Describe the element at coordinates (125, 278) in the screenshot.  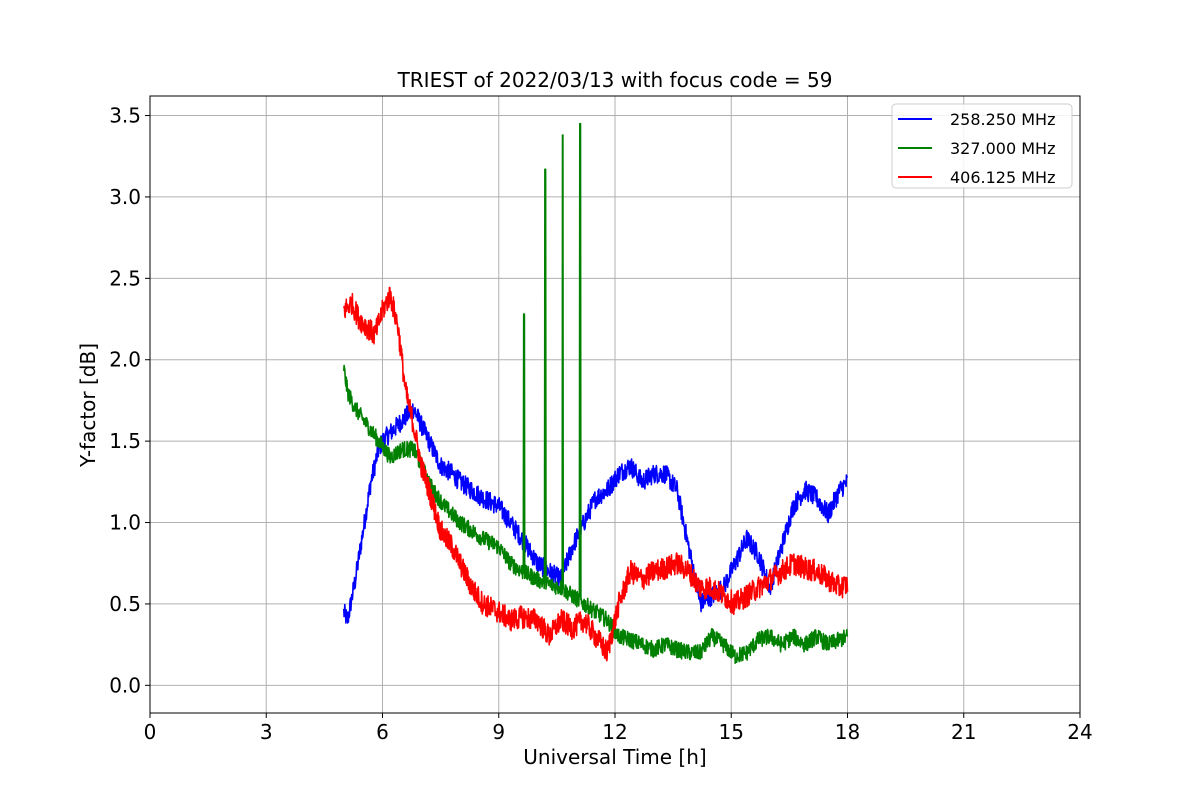
I see `y-tick-label: 2.5` at that location.